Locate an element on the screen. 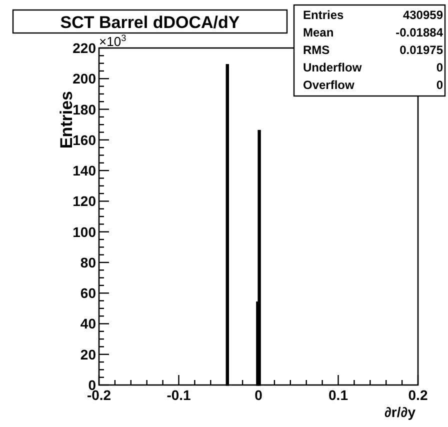  annotation: 0.01975 is located at coordinates (422, 50).